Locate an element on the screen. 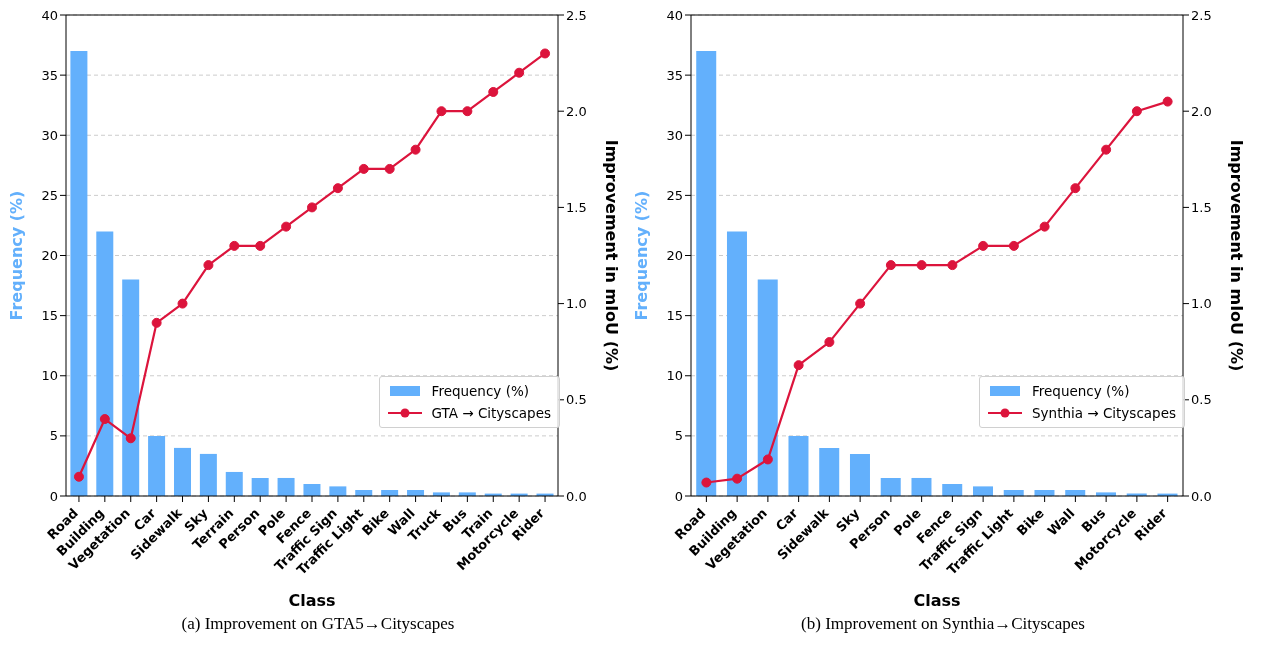 The image size is (1261, 659). legend-label: Synthia → Cityscapes is located at coordinates (1104, 413).